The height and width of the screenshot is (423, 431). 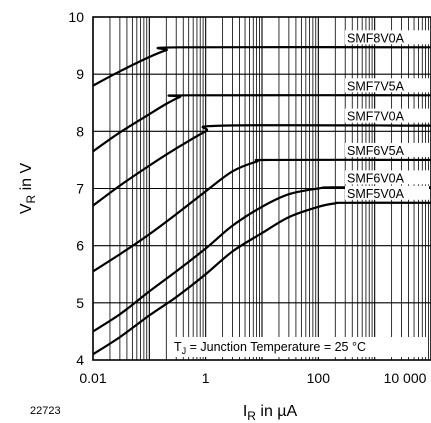 I want to click on curve-label-smf6v0a: SMF6V0A, so click(x=376, y=178).